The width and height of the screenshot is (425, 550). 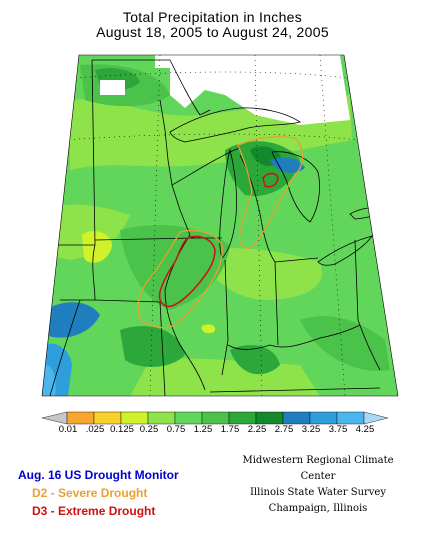 I want to click on boundary-ks-mo, so click(x=65, y=347).